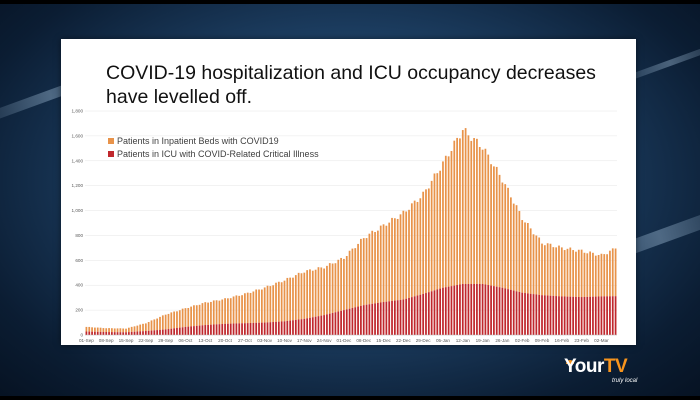 The width and height of the screenshot is (700, 400). What do you see at coordinates (522, 340) in the screenshot?
I see `x-tick-label: 02-Feb` at bounding box center [522, 340].